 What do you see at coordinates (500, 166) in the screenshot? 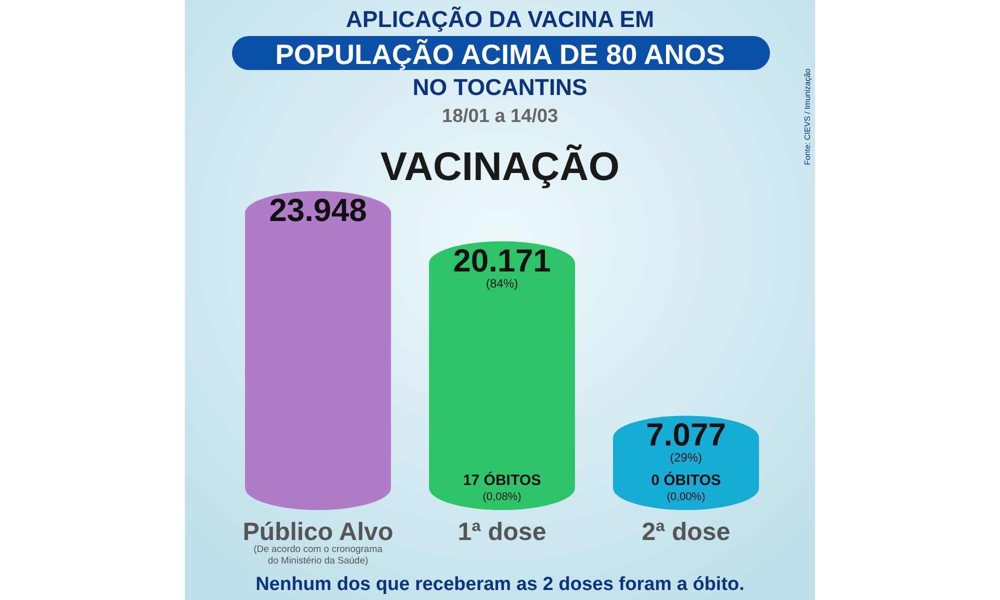
I see `text: VACINAÇÃO` at bounding box center [500, 166].